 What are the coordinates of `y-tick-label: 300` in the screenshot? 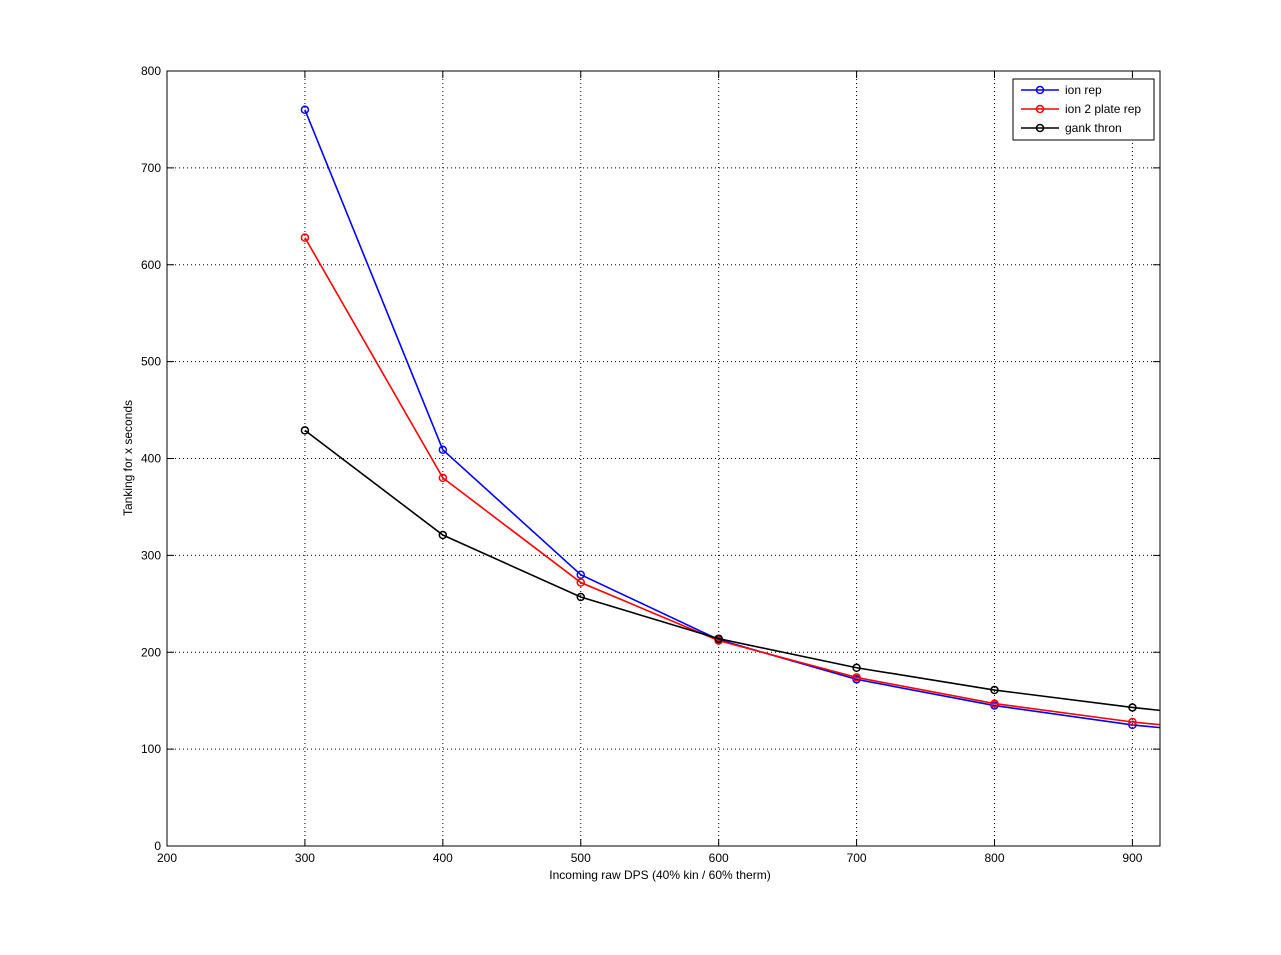 It's located at (151, 555).